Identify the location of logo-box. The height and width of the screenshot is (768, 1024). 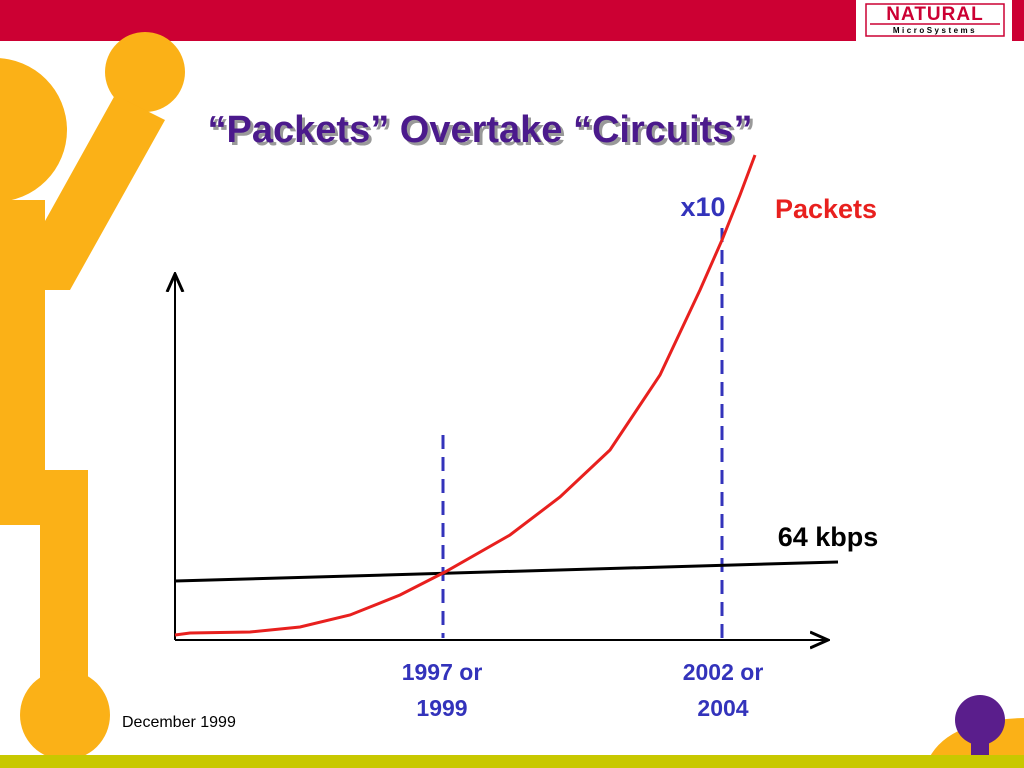
(934, 20).